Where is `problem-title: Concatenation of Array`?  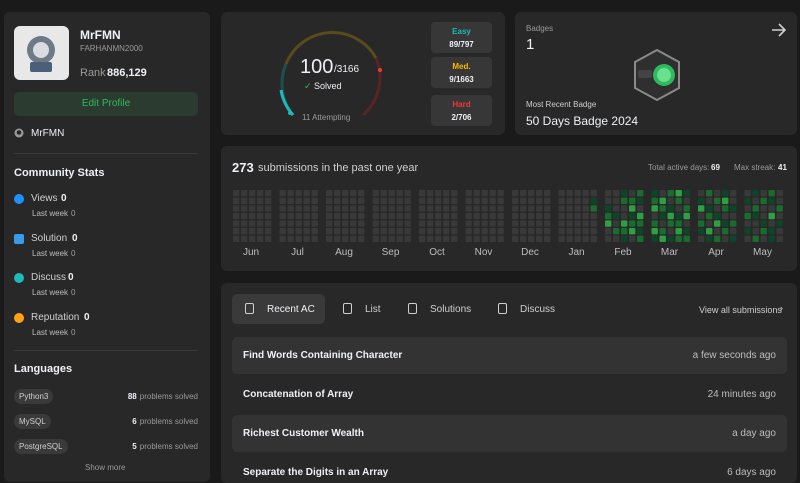 problem-title: Concatenation of Array is located at coordinates (298, 394).